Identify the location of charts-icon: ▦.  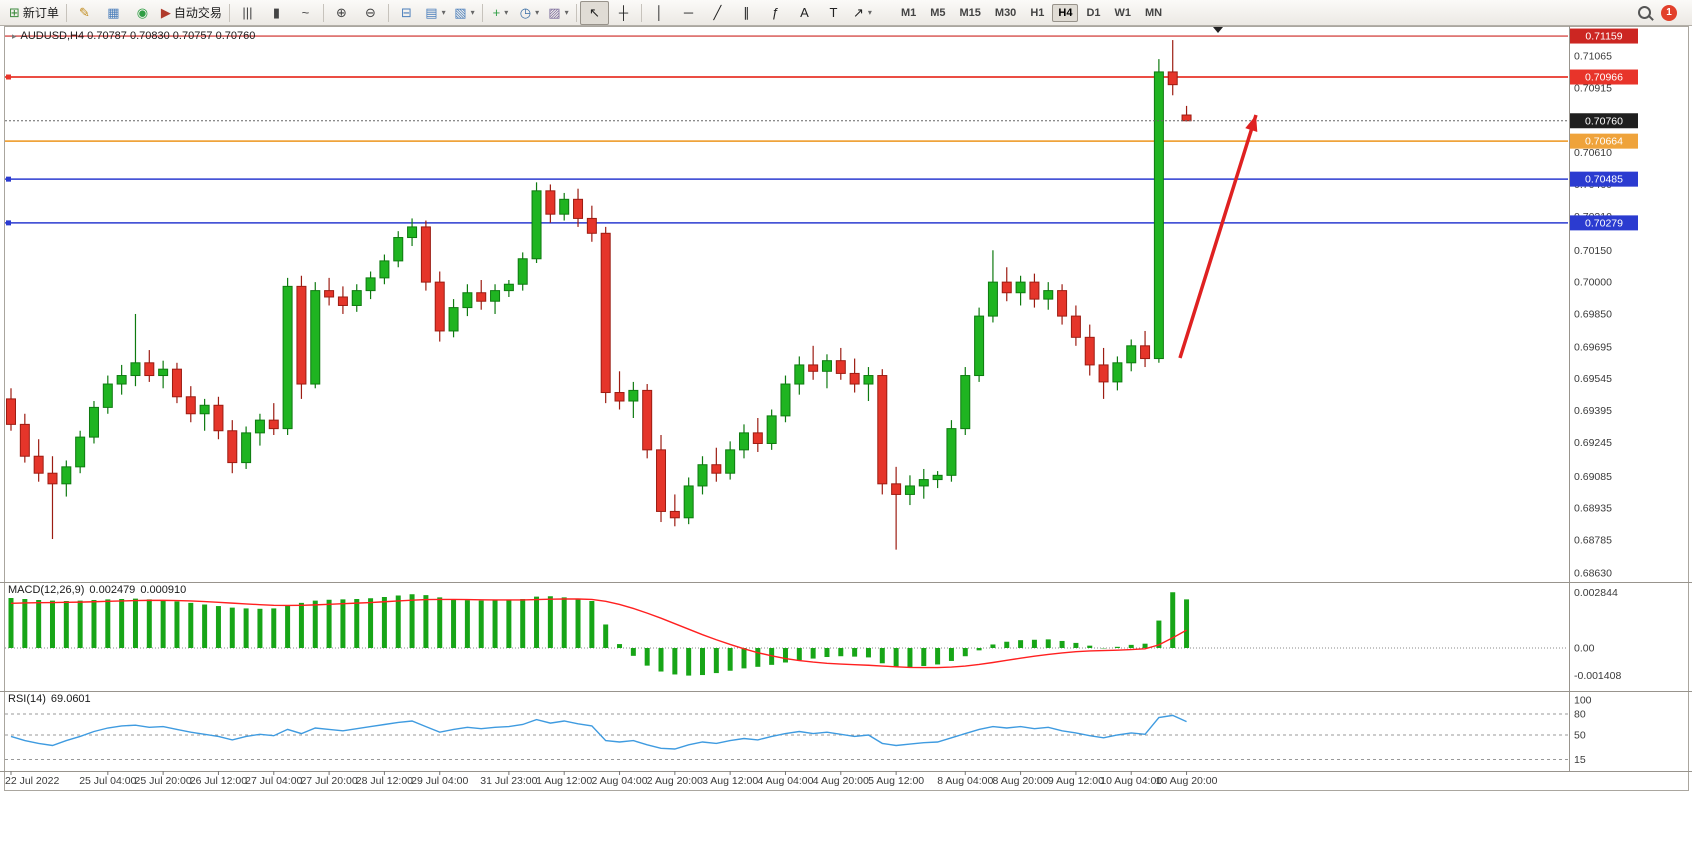
(113, 13).